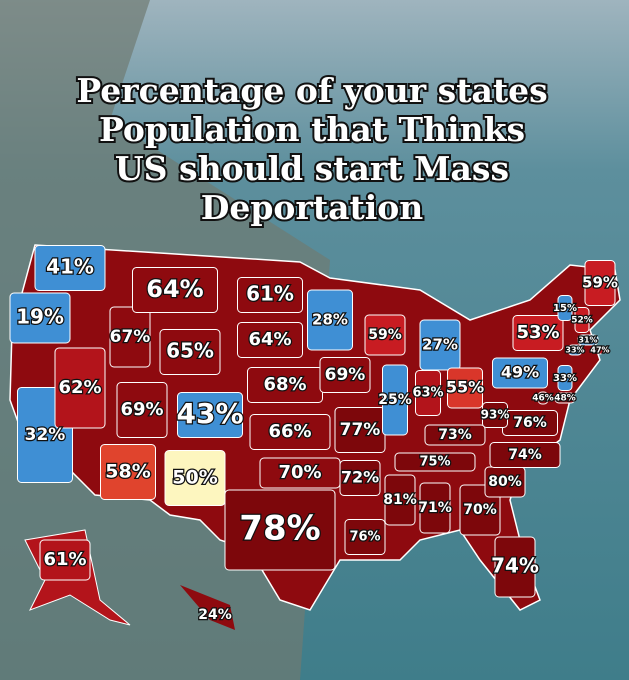  I want to click on state-percentage: 68%, so click(284, 384).